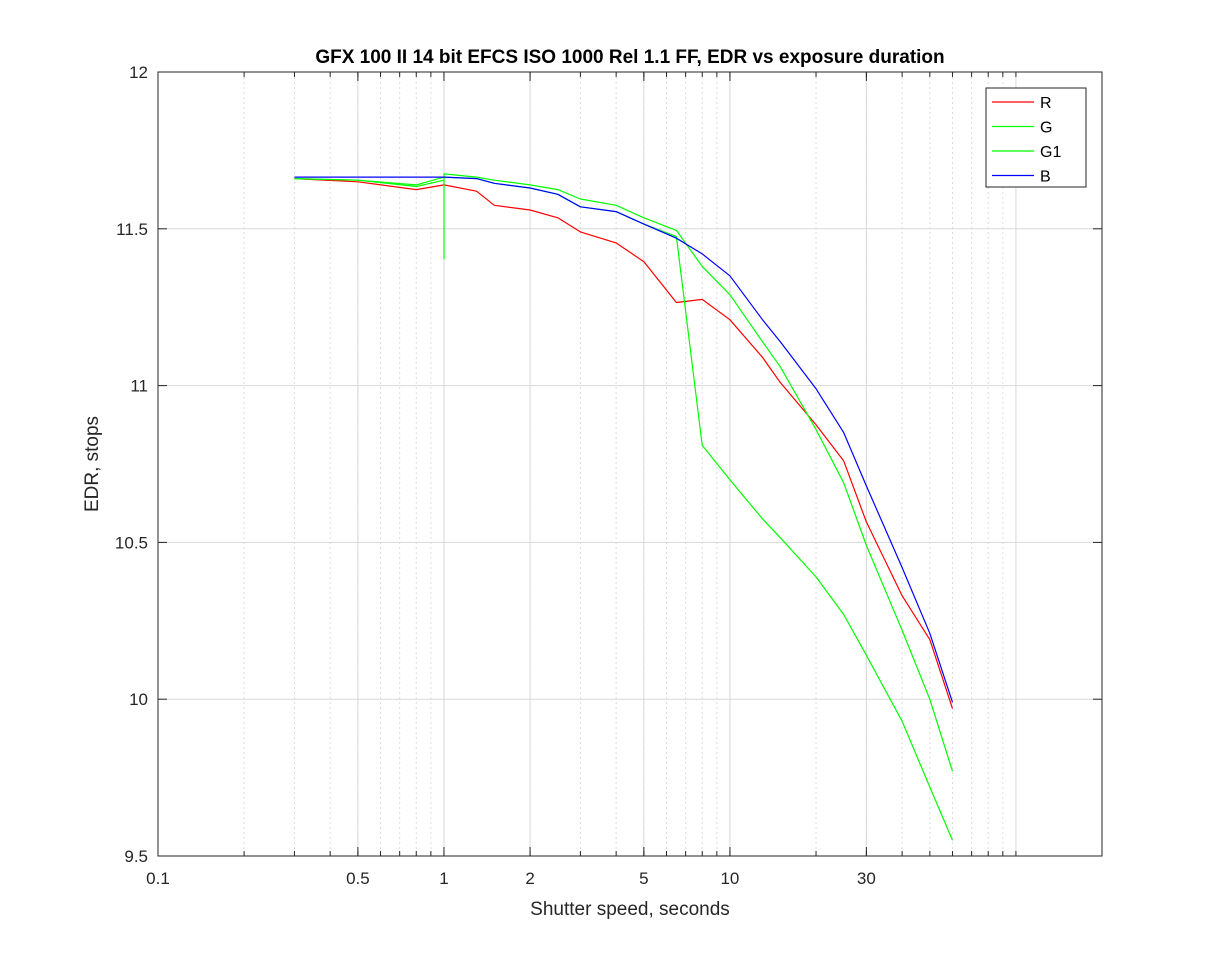 This screenshot has height=962, width=1219. What do you see at coordinates (131, 542) in the screenshot?
I see `y-tick-label: 10.5` at bounding box center [131, 542].